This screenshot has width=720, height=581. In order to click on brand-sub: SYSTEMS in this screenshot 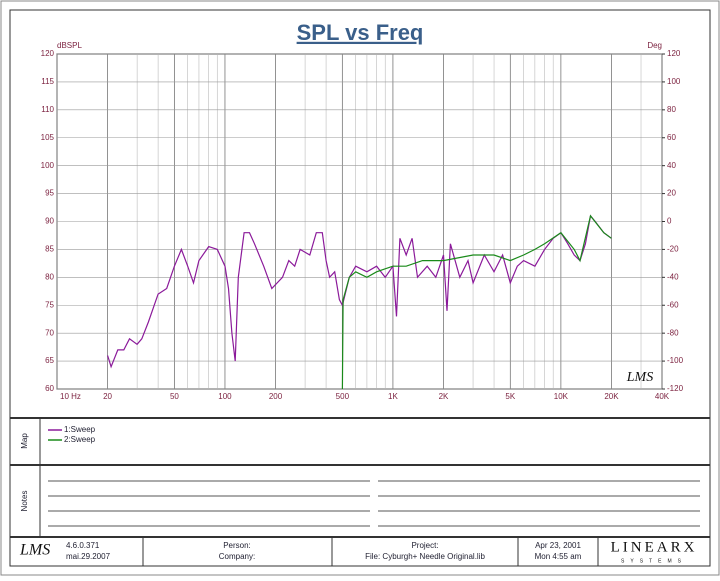, I will do `click(654, 561)`.